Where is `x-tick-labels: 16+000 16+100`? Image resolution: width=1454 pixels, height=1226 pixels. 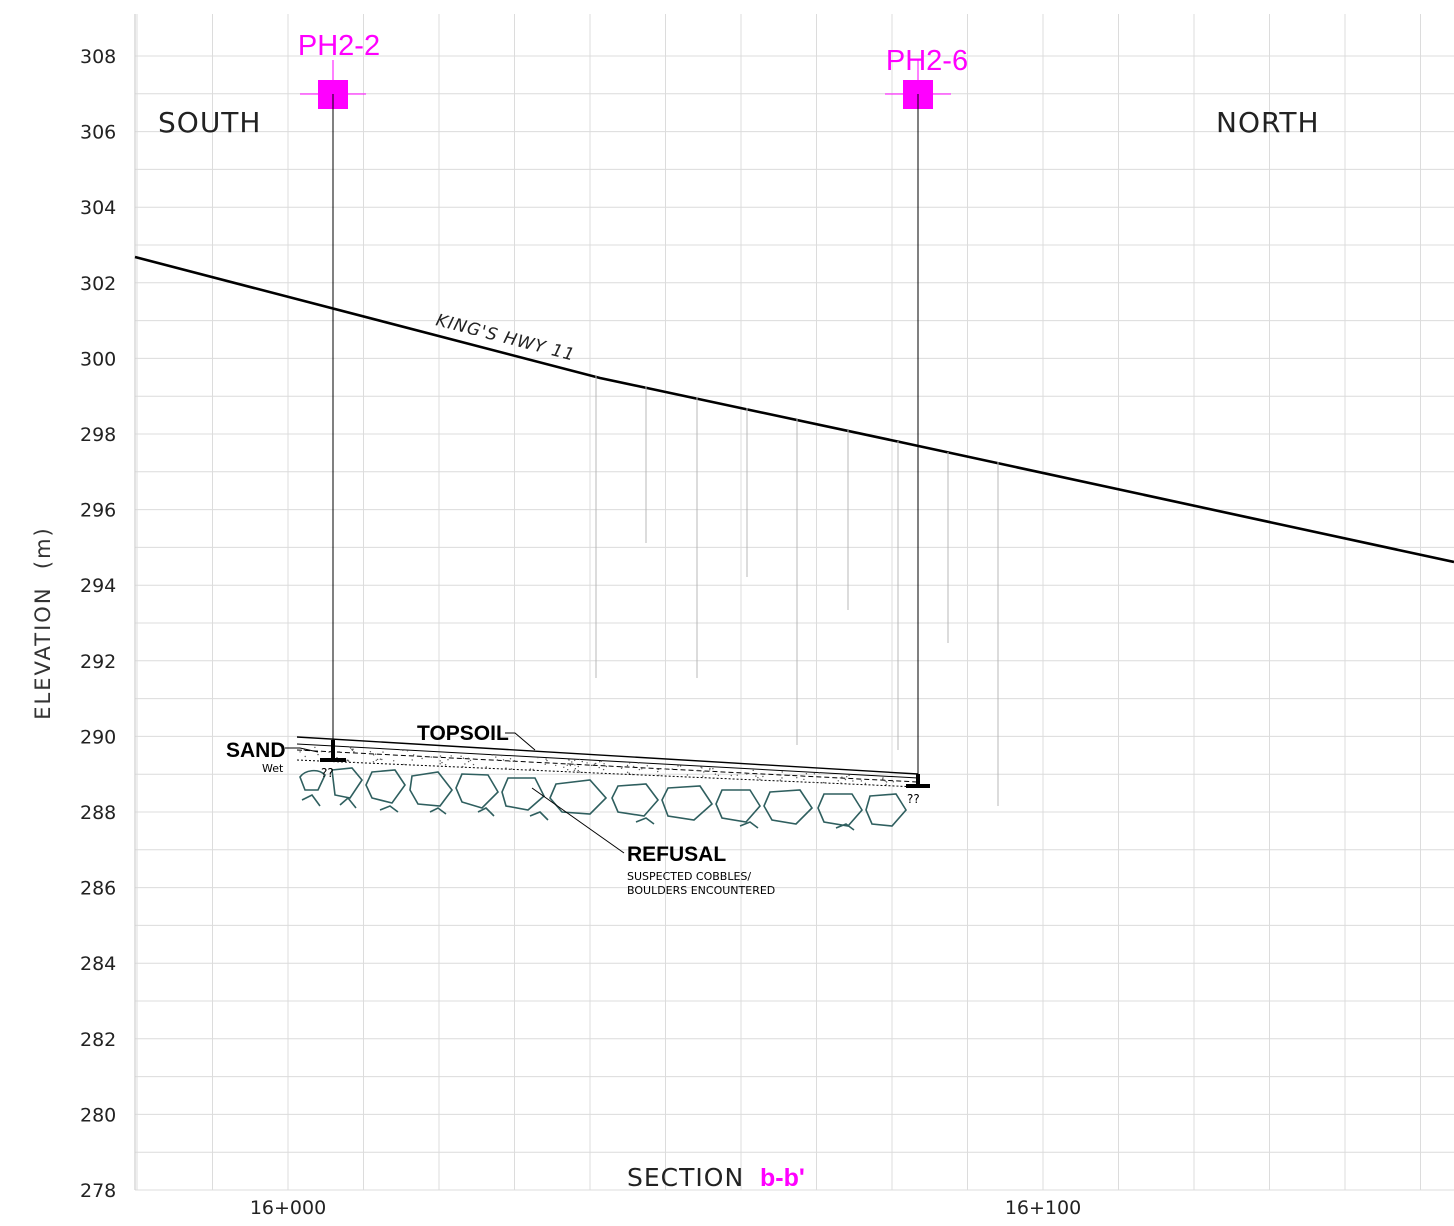
x-tick-labels: 16+000 16+100 is located at coordinates (665, 1208).